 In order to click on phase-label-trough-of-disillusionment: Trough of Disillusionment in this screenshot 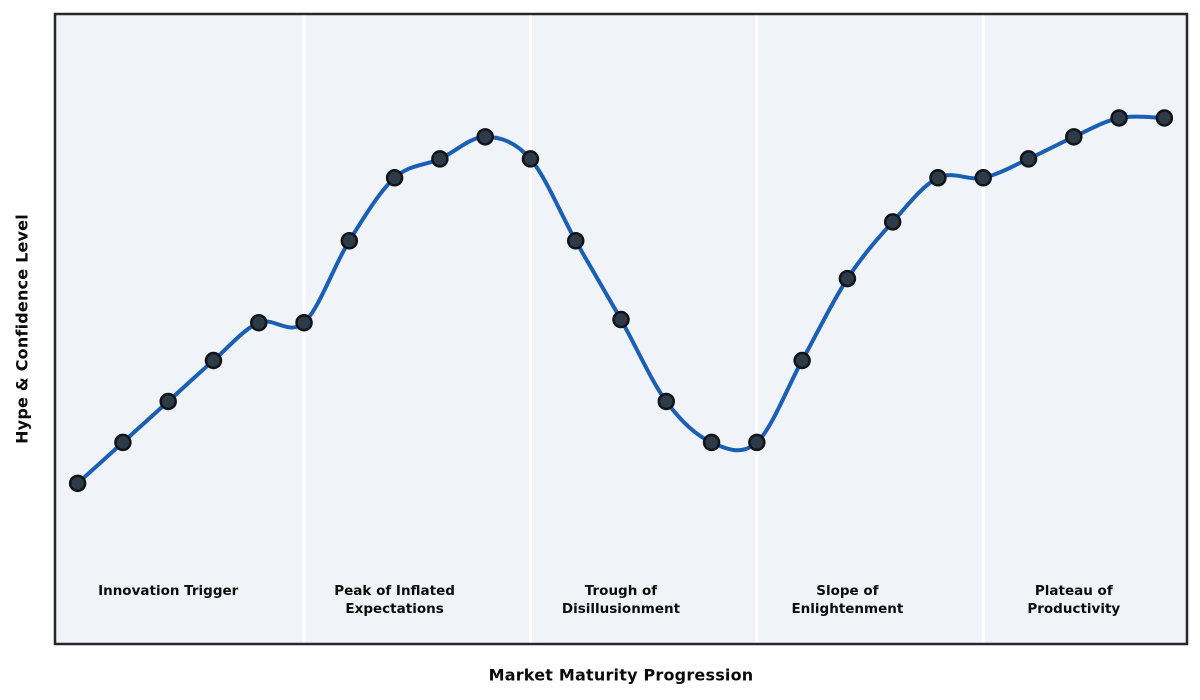, I will do `click(621, 600)`.